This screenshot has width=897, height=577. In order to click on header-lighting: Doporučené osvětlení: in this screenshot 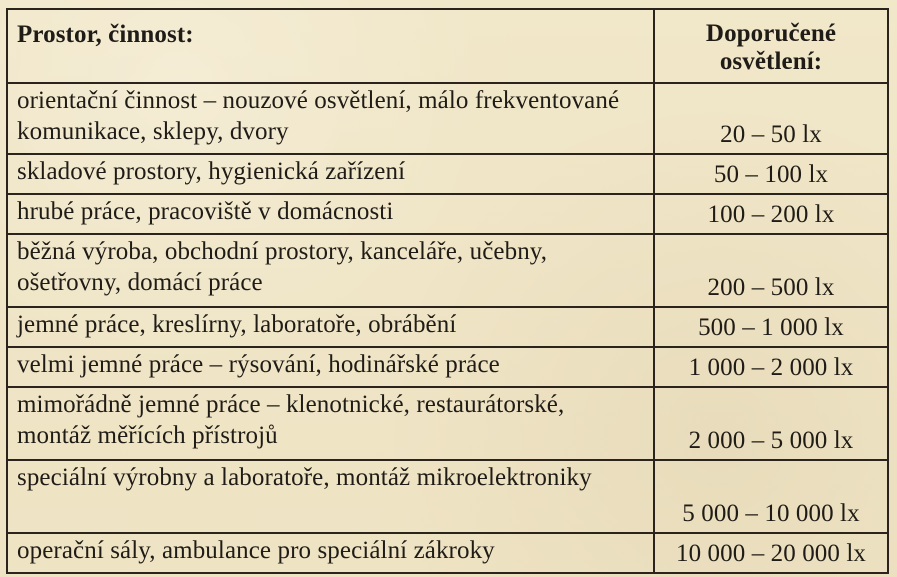, I will do `click(771, 46)`.